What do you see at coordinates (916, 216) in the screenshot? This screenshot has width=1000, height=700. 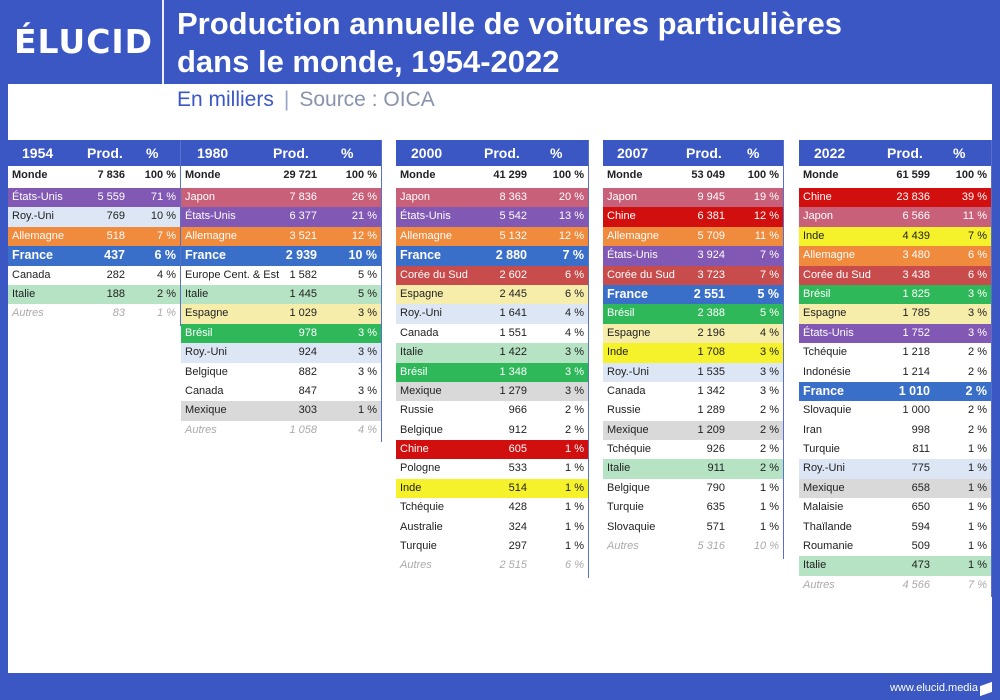 I see `production-cell: 6 566` at bounding box center [916, 216].